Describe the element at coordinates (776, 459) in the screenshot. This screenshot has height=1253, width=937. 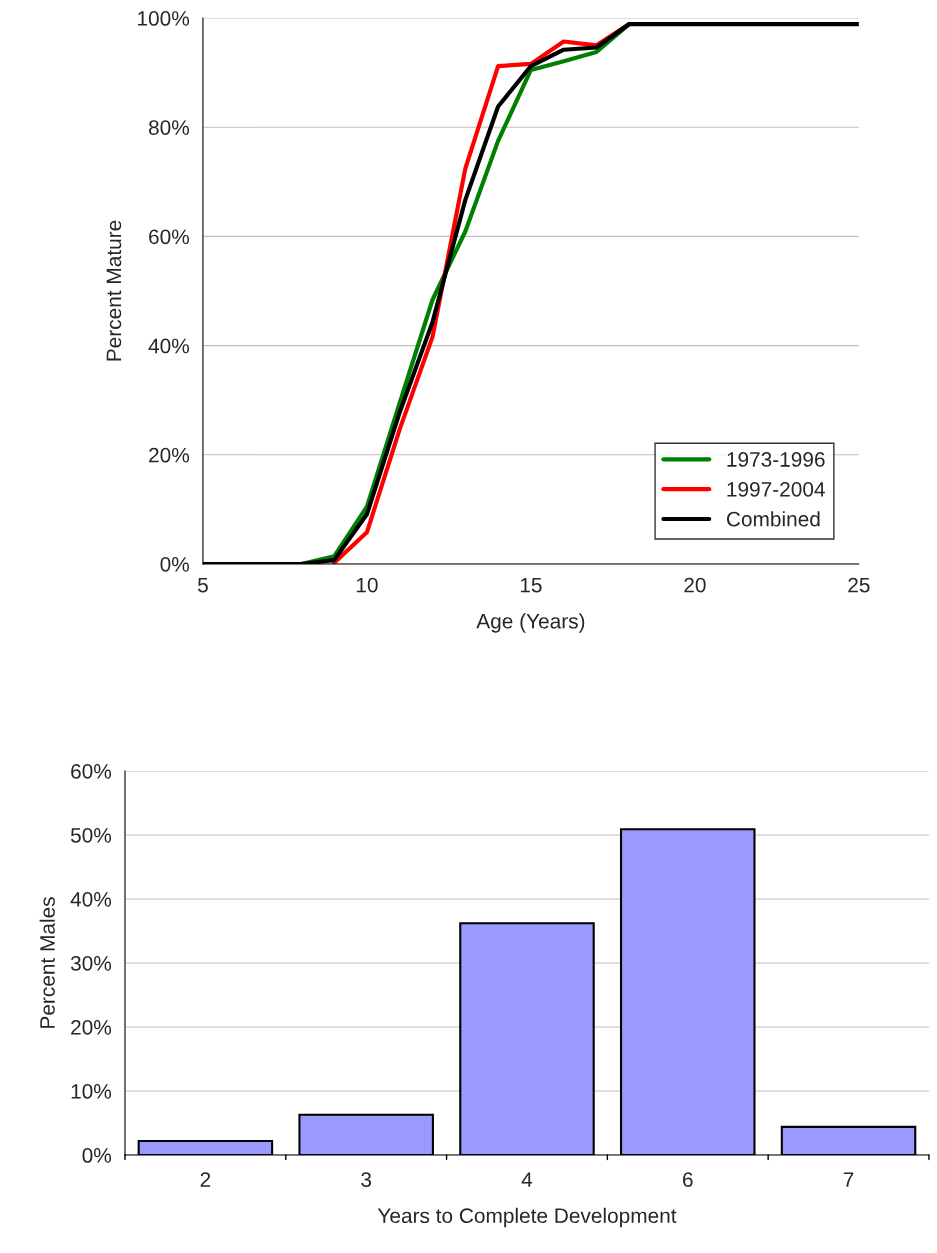
I see `legend-label: 1973-1996` at that location.